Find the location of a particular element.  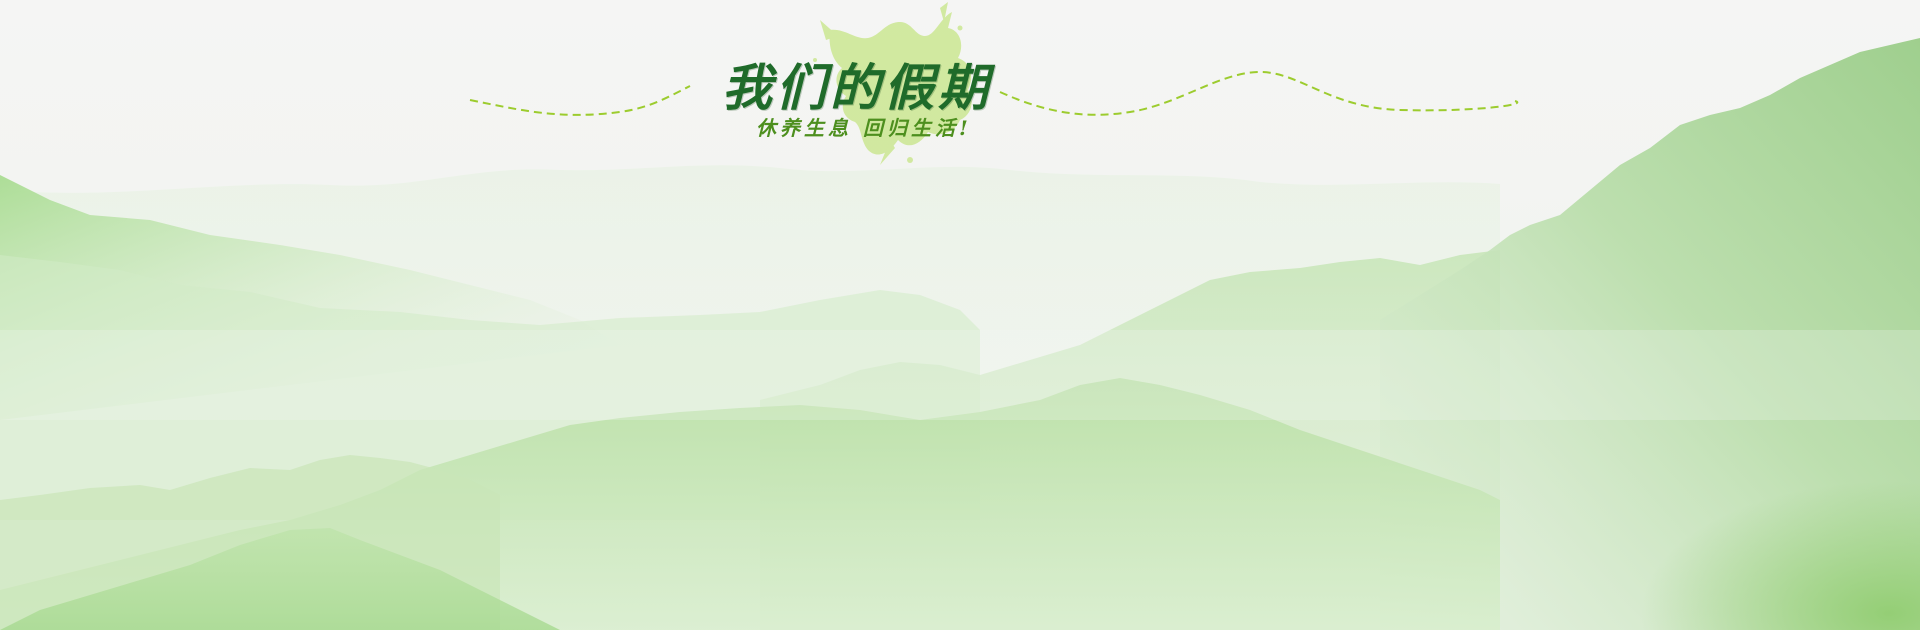

banner-title: 我们的假期 is located at coordinates (857, 87).